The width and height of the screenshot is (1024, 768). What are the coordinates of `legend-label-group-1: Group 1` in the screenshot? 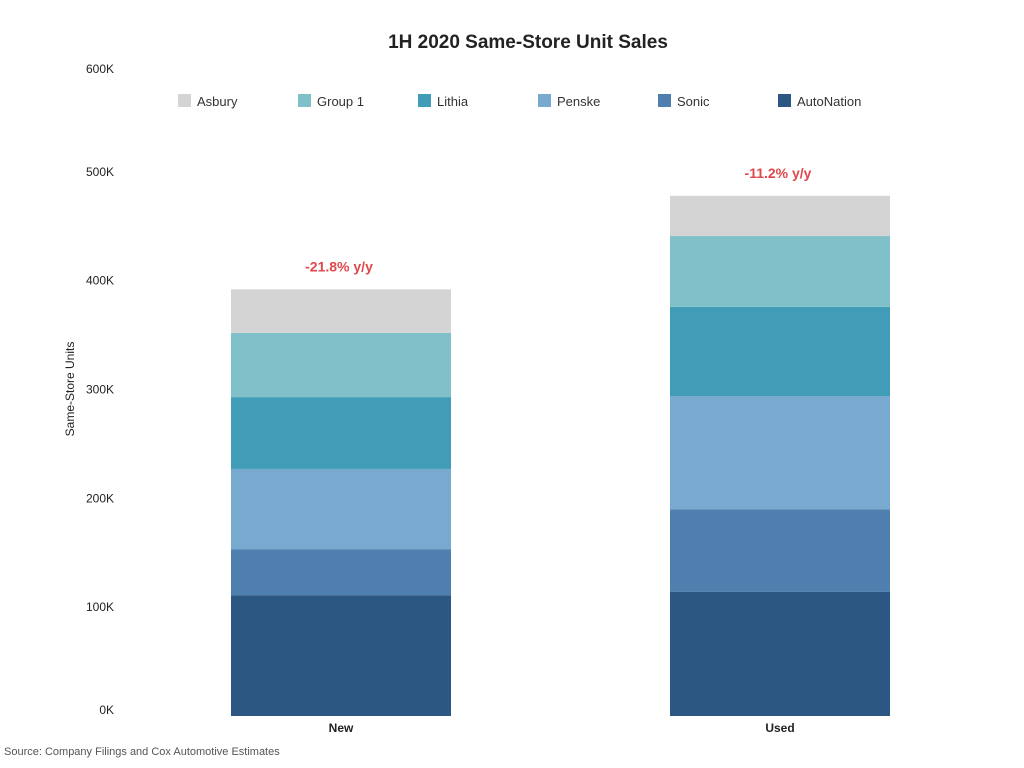 It's located at (340, 101).